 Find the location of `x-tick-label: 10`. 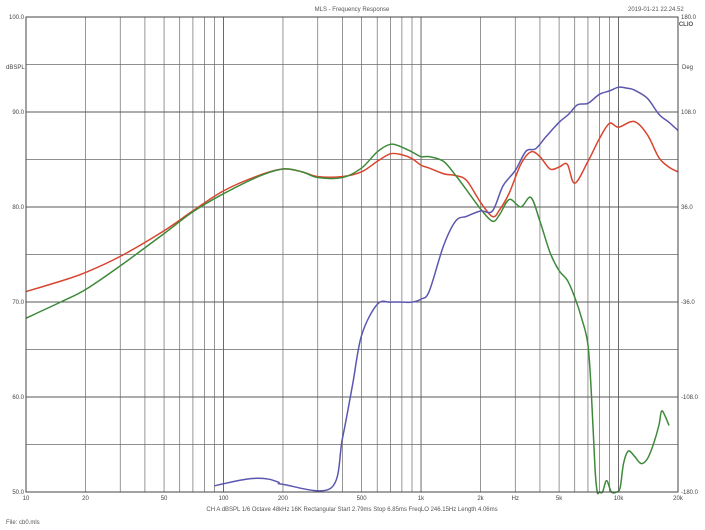

x-tick-label: 10 is located at coordinates (26, 499).